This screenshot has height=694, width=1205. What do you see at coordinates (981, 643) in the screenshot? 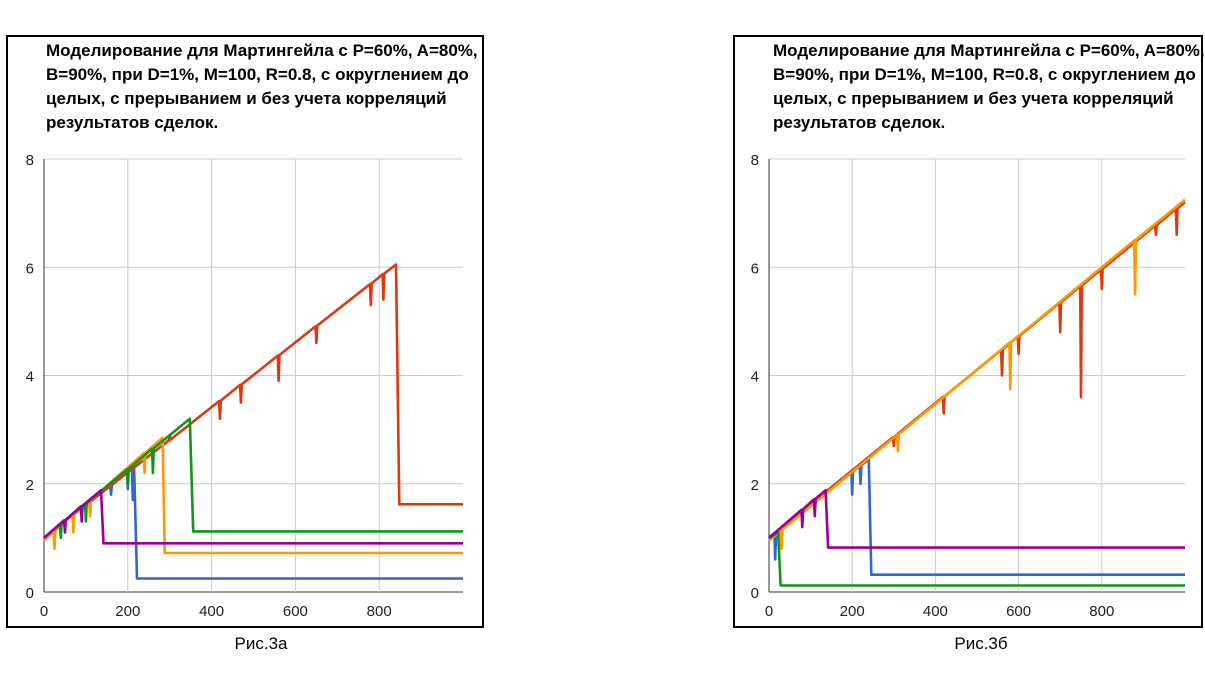
I see `figure-caption: Рис.3б` at bounding box center [981, 643].